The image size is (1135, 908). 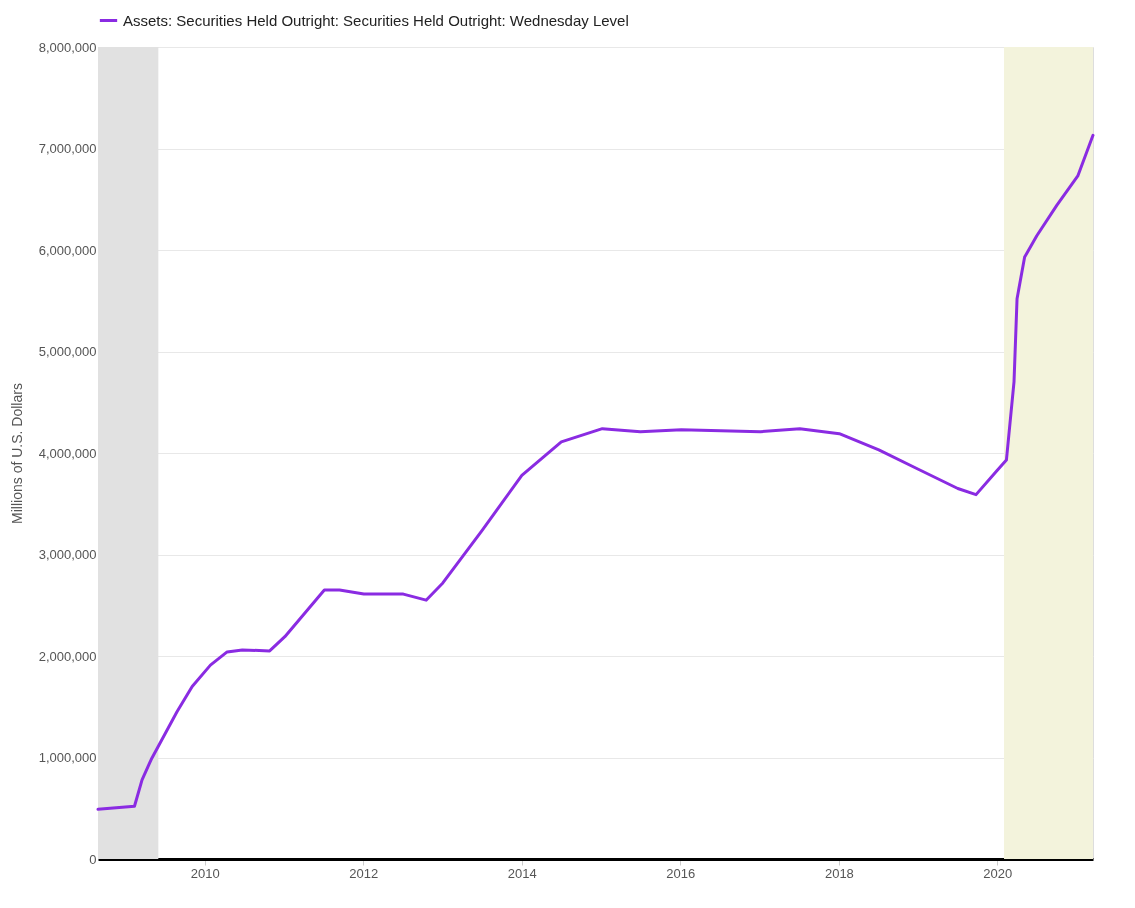 I want to click on x-tick-label: 2014, so click(x=522, y=873).